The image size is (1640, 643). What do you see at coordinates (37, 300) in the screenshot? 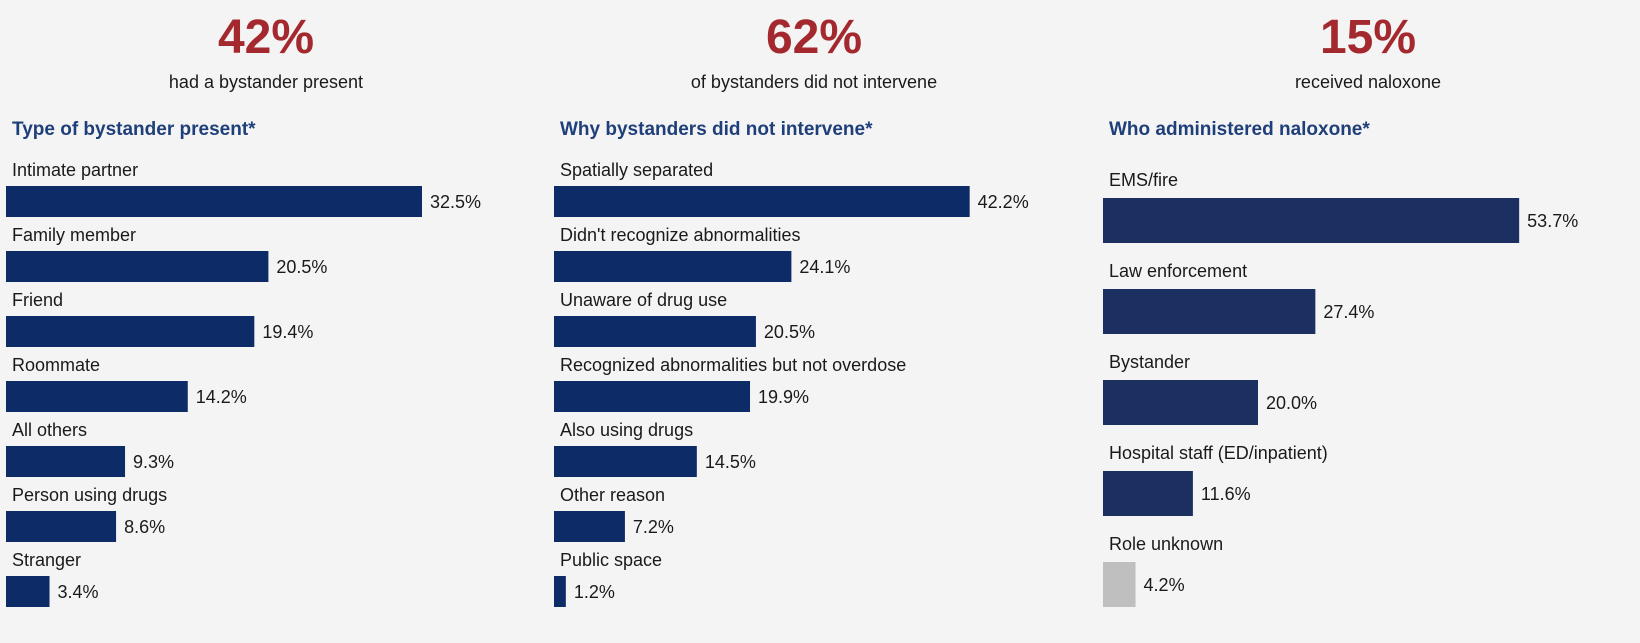
I see `category-label-friend: Friend` at bounding box center [37, 300].